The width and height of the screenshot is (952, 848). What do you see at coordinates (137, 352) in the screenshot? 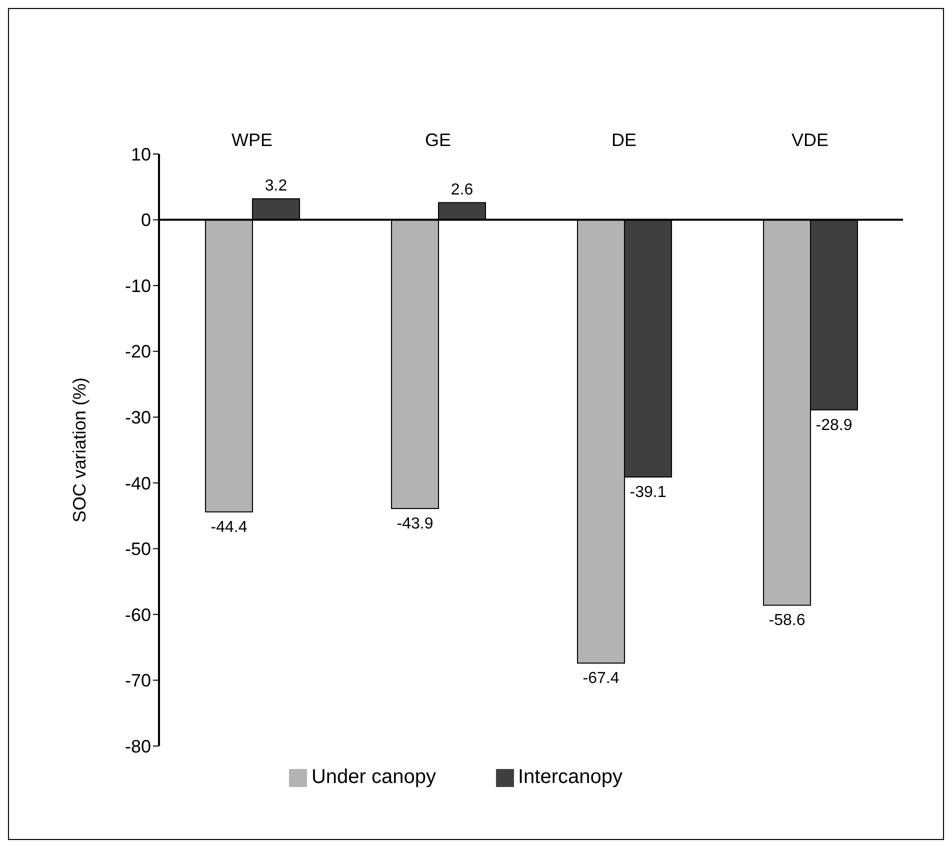
I see `y-tick-label: -20` at bounding box center [137, 352].